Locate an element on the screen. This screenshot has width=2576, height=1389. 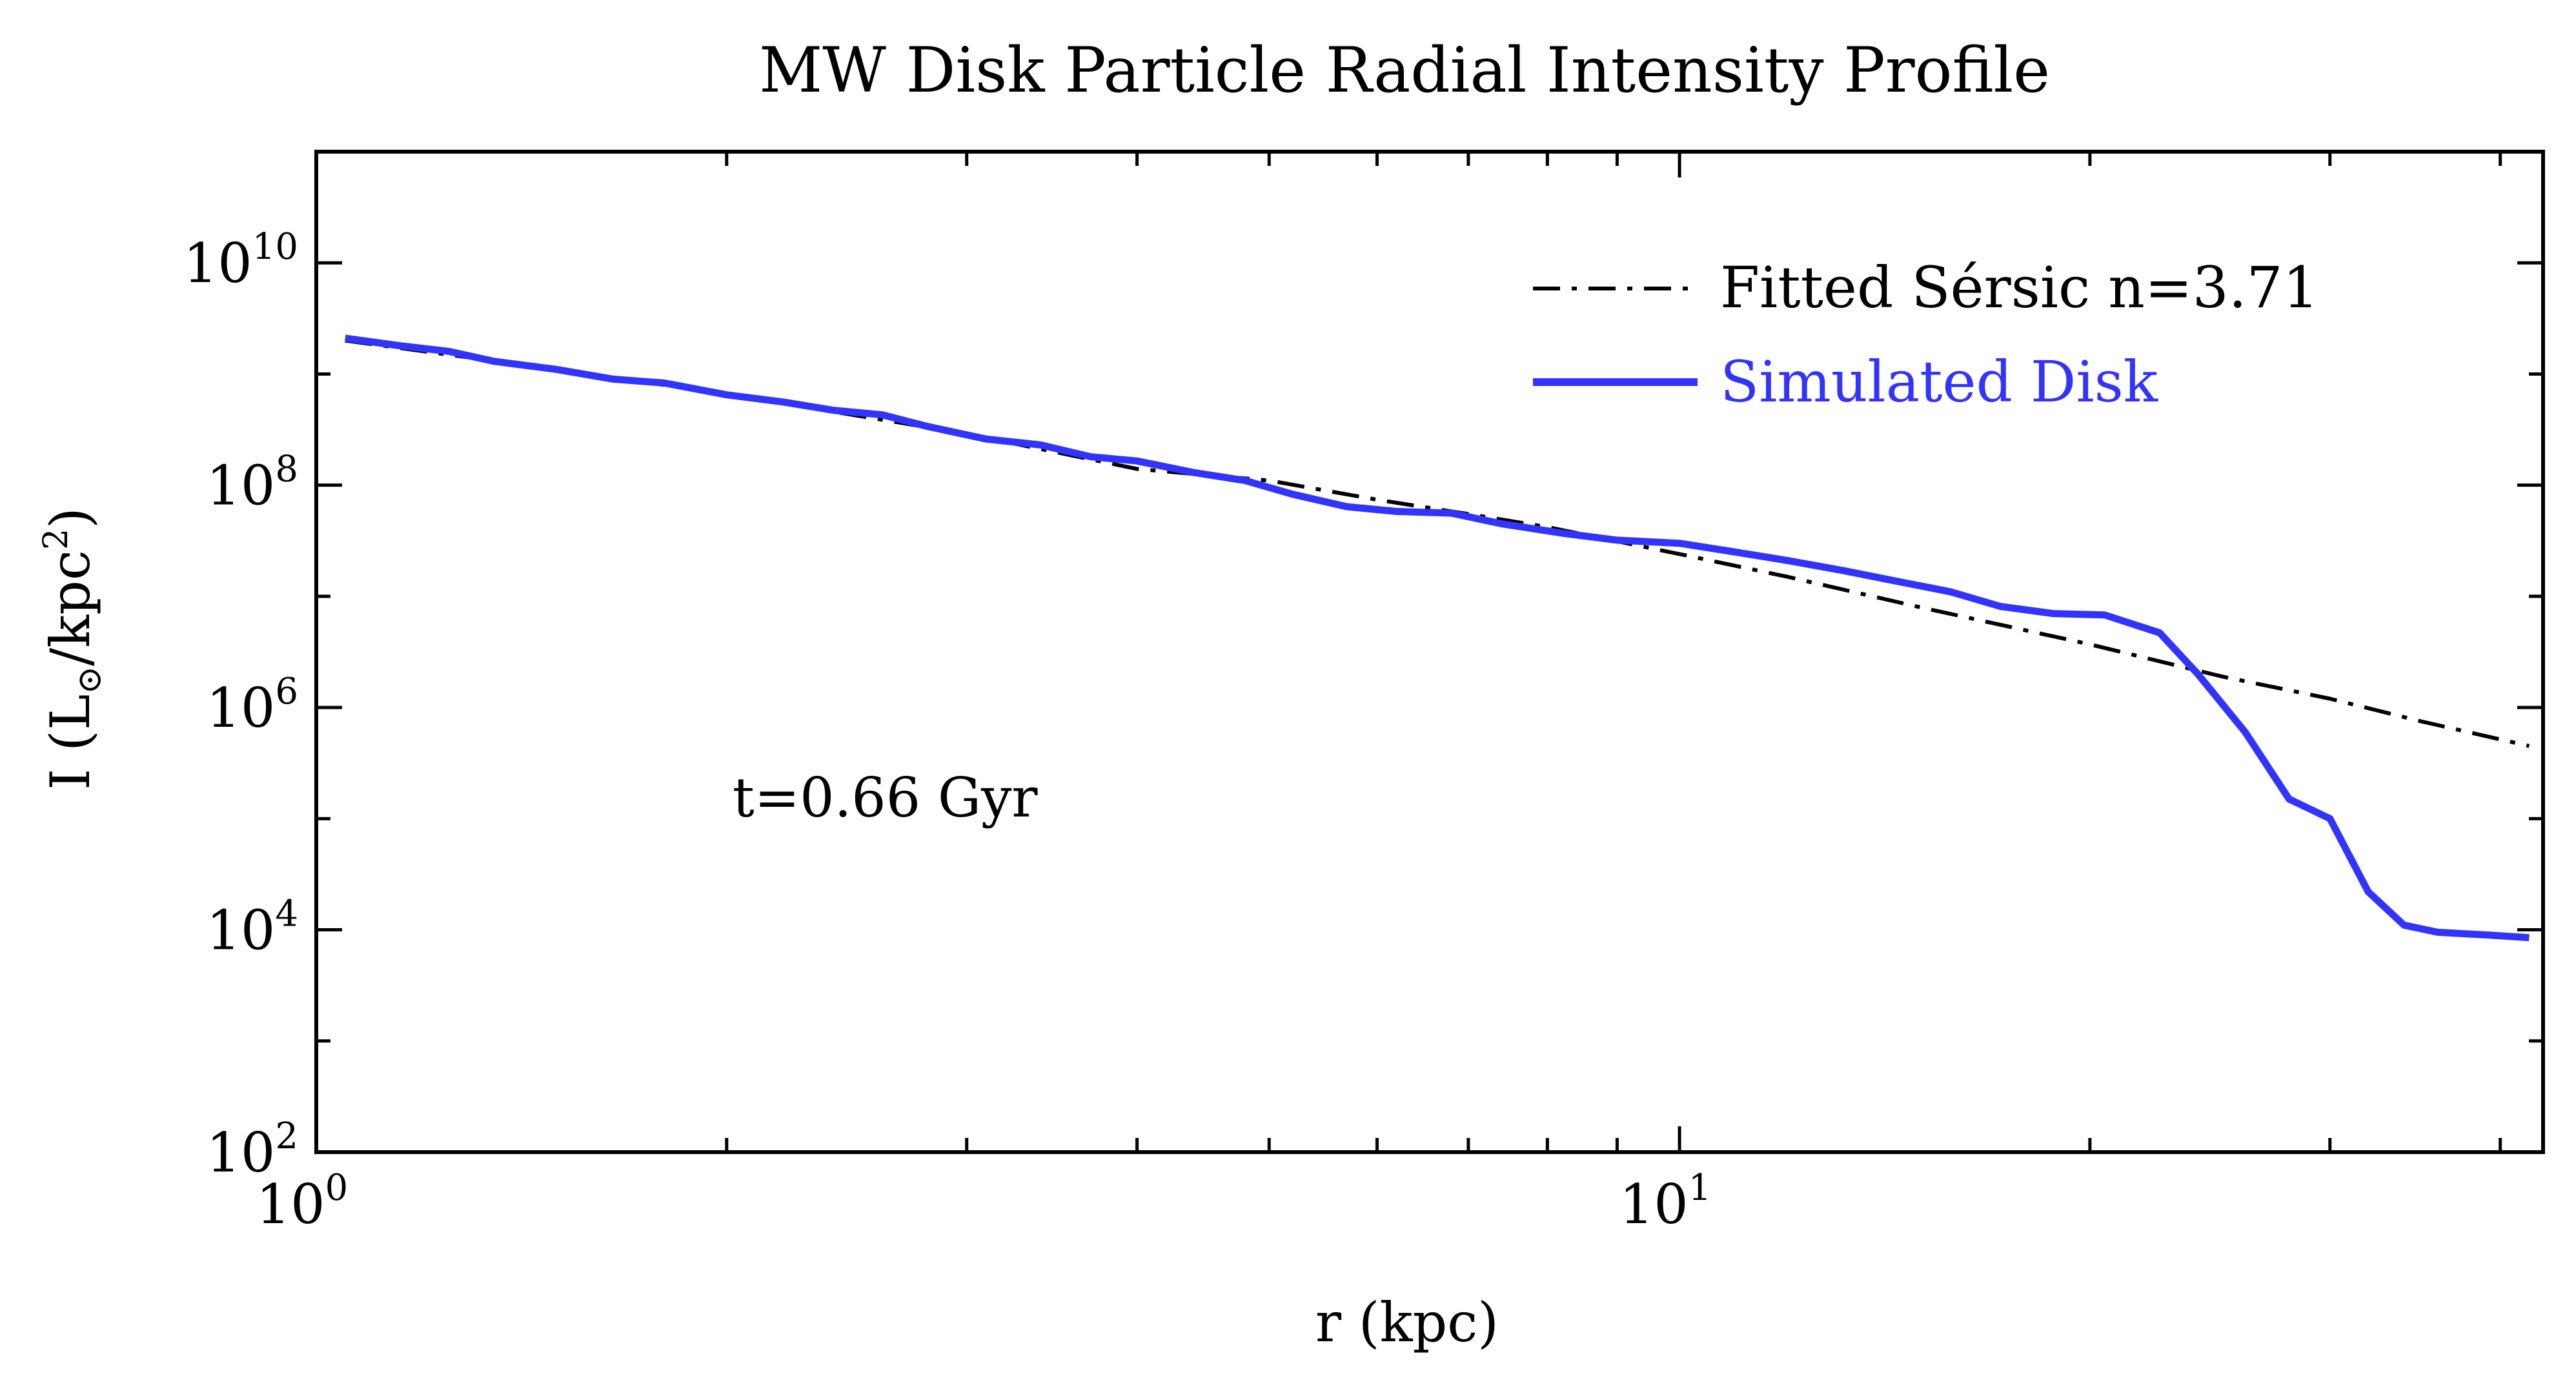
y-tick-label: 10¹⁰ is located at coordinates (240, 260).